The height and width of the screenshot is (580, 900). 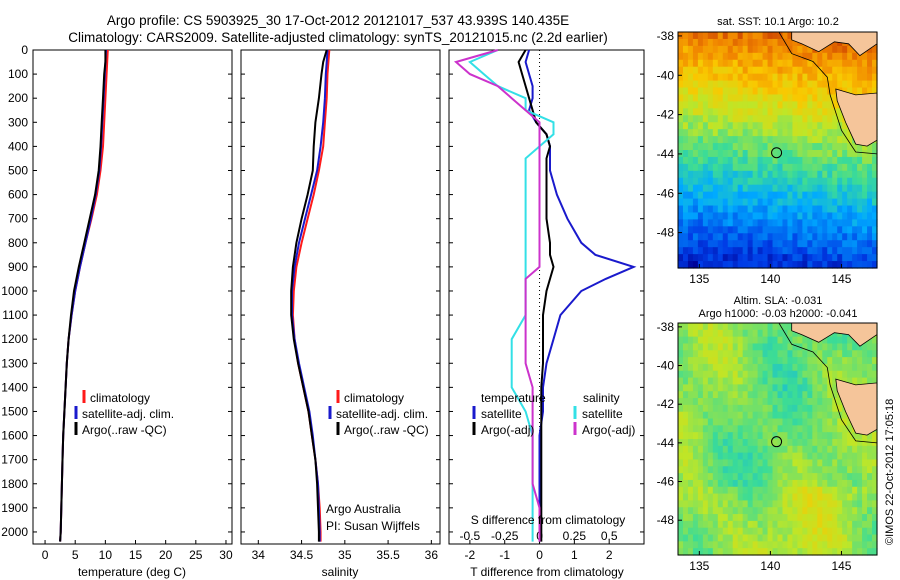 I want to click on legend-salinity-title: salinity, so click(x=601, y=398).